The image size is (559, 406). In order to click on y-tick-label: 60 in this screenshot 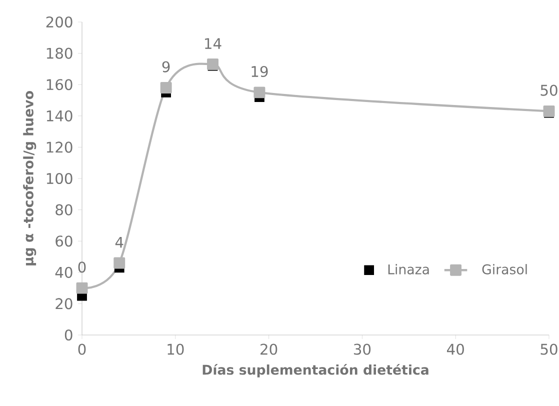, I will do `click(64, 241)`.